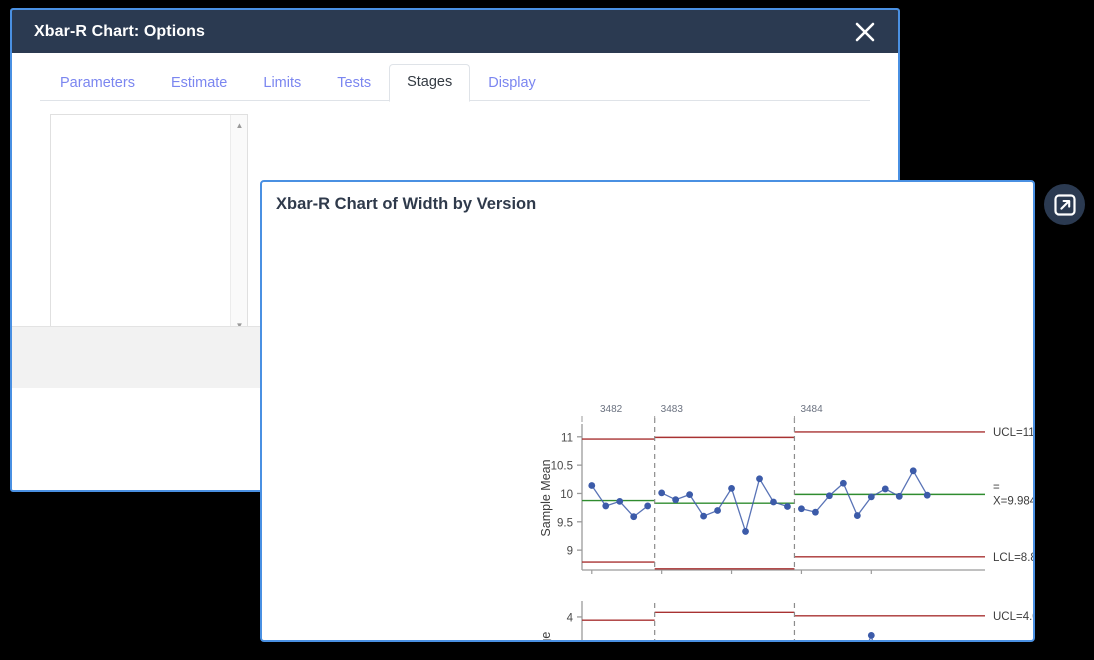 Image resolution: width=1094 pixels, height=660 pixels. Describe the element at coordinates (672, 409) in the screenshot. I see `stage-label: 3483` at that location.